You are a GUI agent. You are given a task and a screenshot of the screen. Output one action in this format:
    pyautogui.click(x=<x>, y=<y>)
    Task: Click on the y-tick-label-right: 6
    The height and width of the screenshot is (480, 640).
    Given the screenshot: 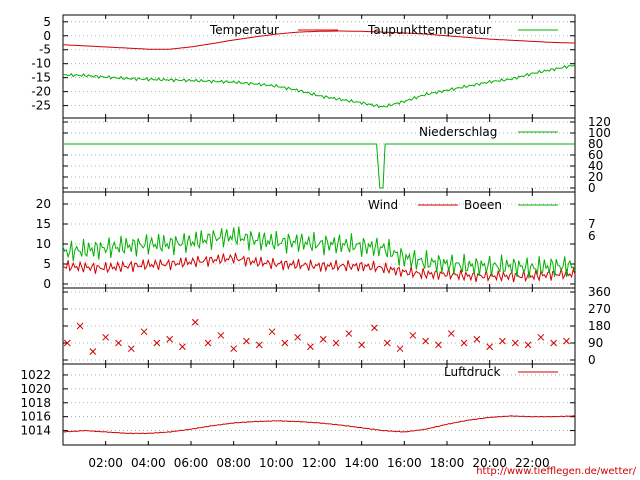 What is the action you would take?
    pyautogui.click(x=592, y=236)
    